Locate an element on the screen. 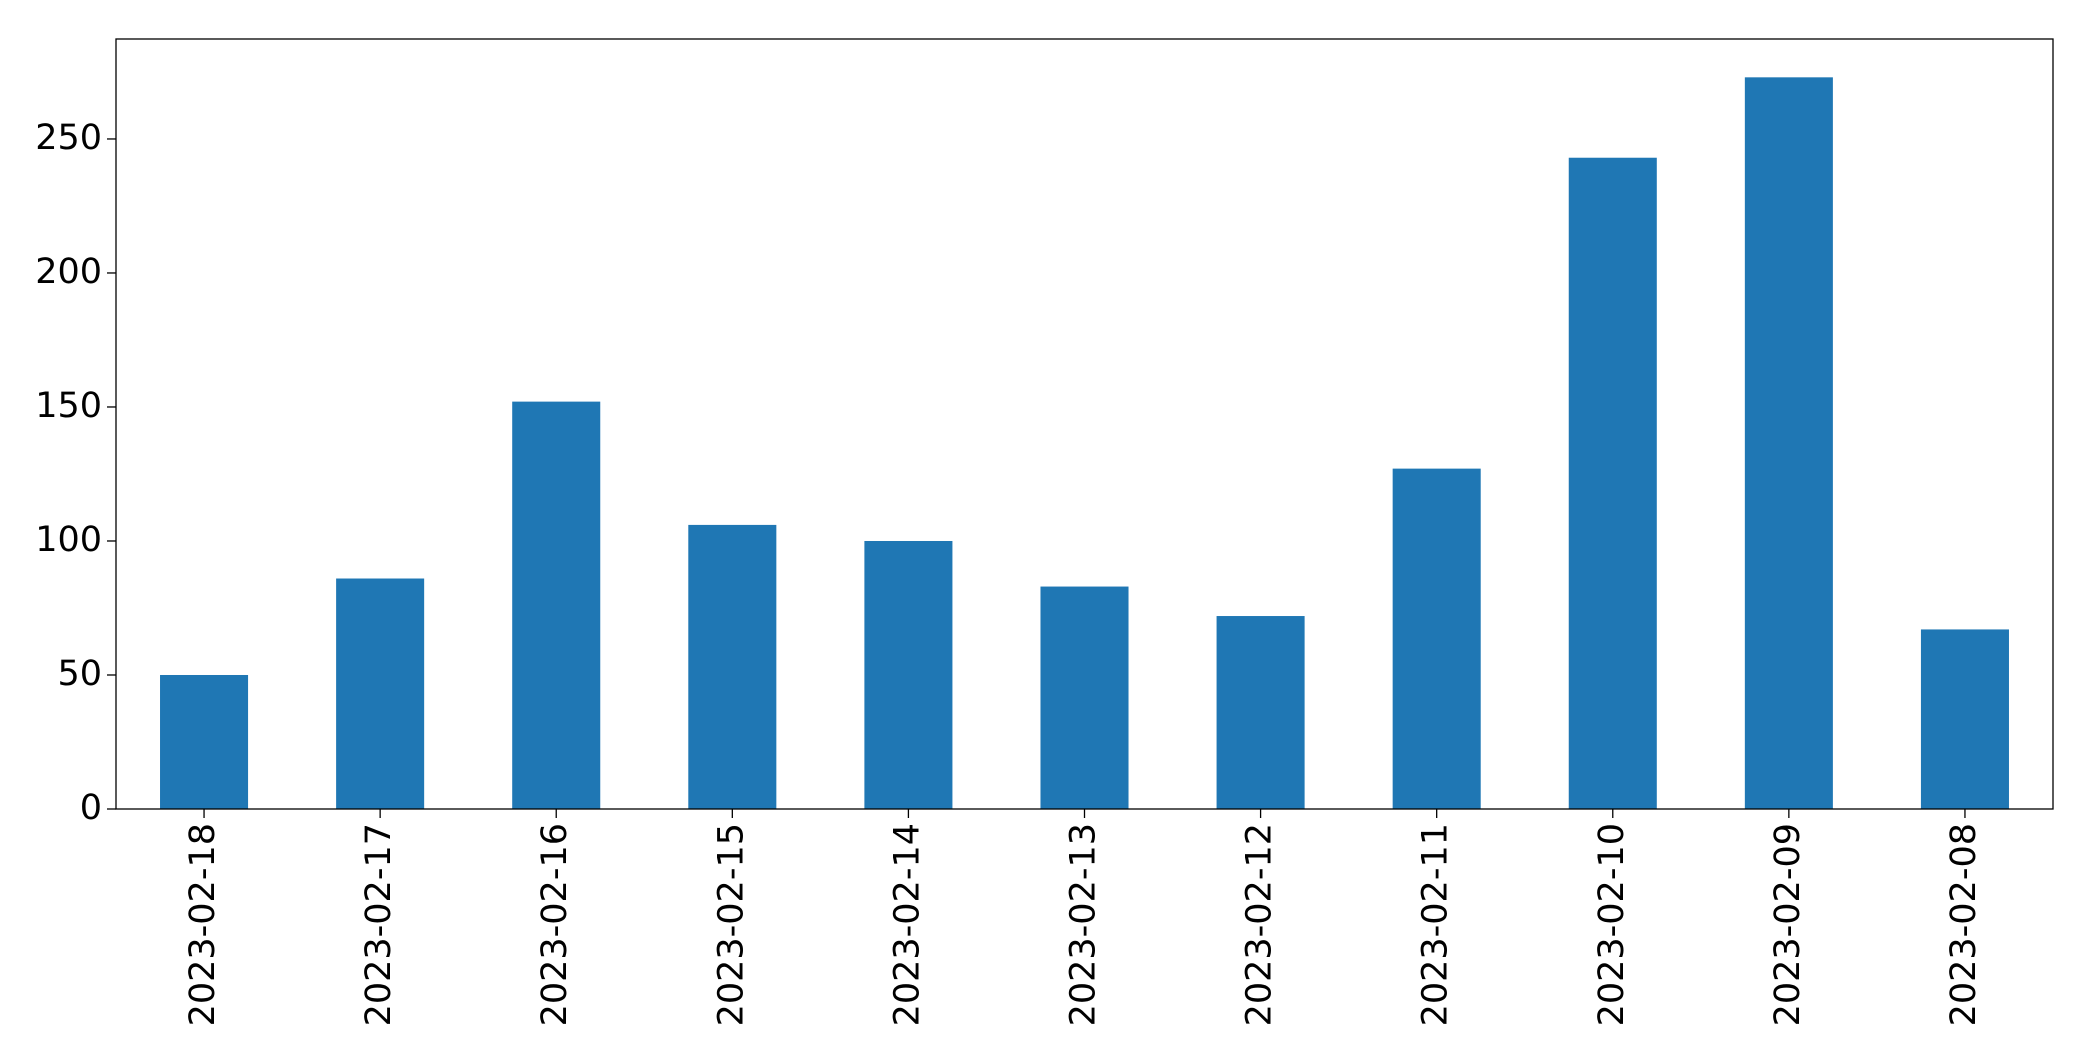  x-tick-label: 2023-02-11 is located at coordinates (1436, 924).